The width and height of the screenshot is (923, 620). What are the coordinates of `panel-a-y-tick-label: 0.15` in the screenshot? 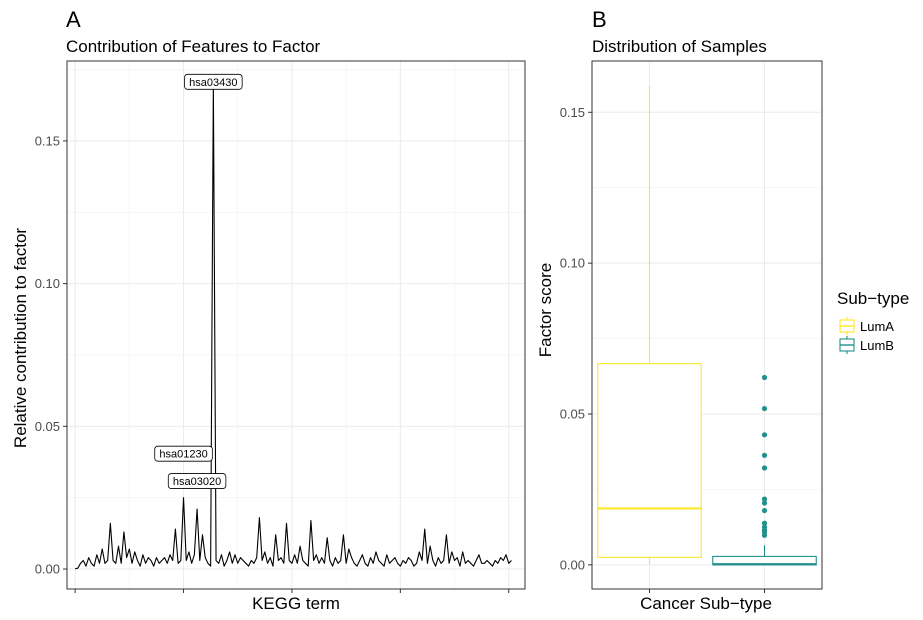 It's located at (47, 140).